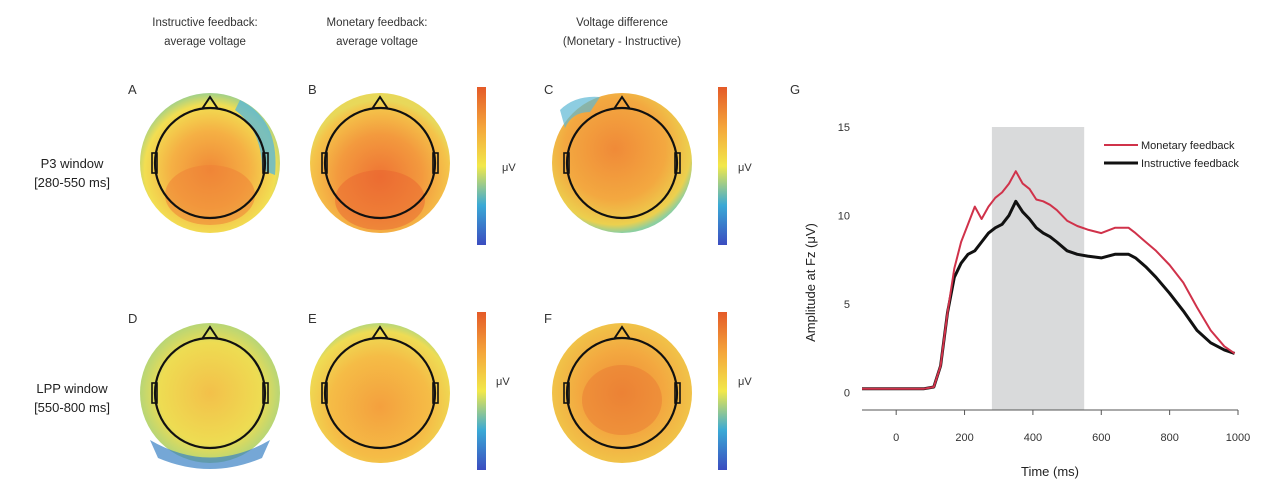 The image size is (1275, 487). I want to click on header-instructive-line1: Instructive feedback:, so click(204, 23).